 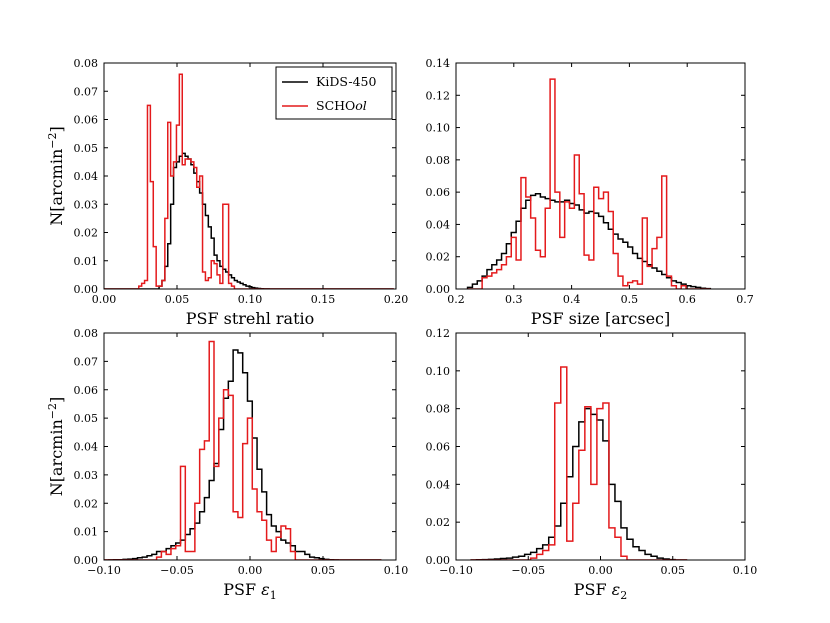 I want to click on x-tick-label: 0.2, so click(x=456, y=299).